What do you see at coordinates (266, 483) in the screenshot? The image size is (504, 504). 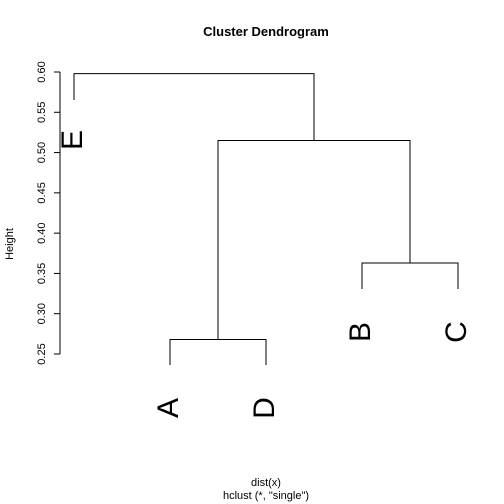 I see `x-axis-label: dist(x)` at bounding box center [266, 483].